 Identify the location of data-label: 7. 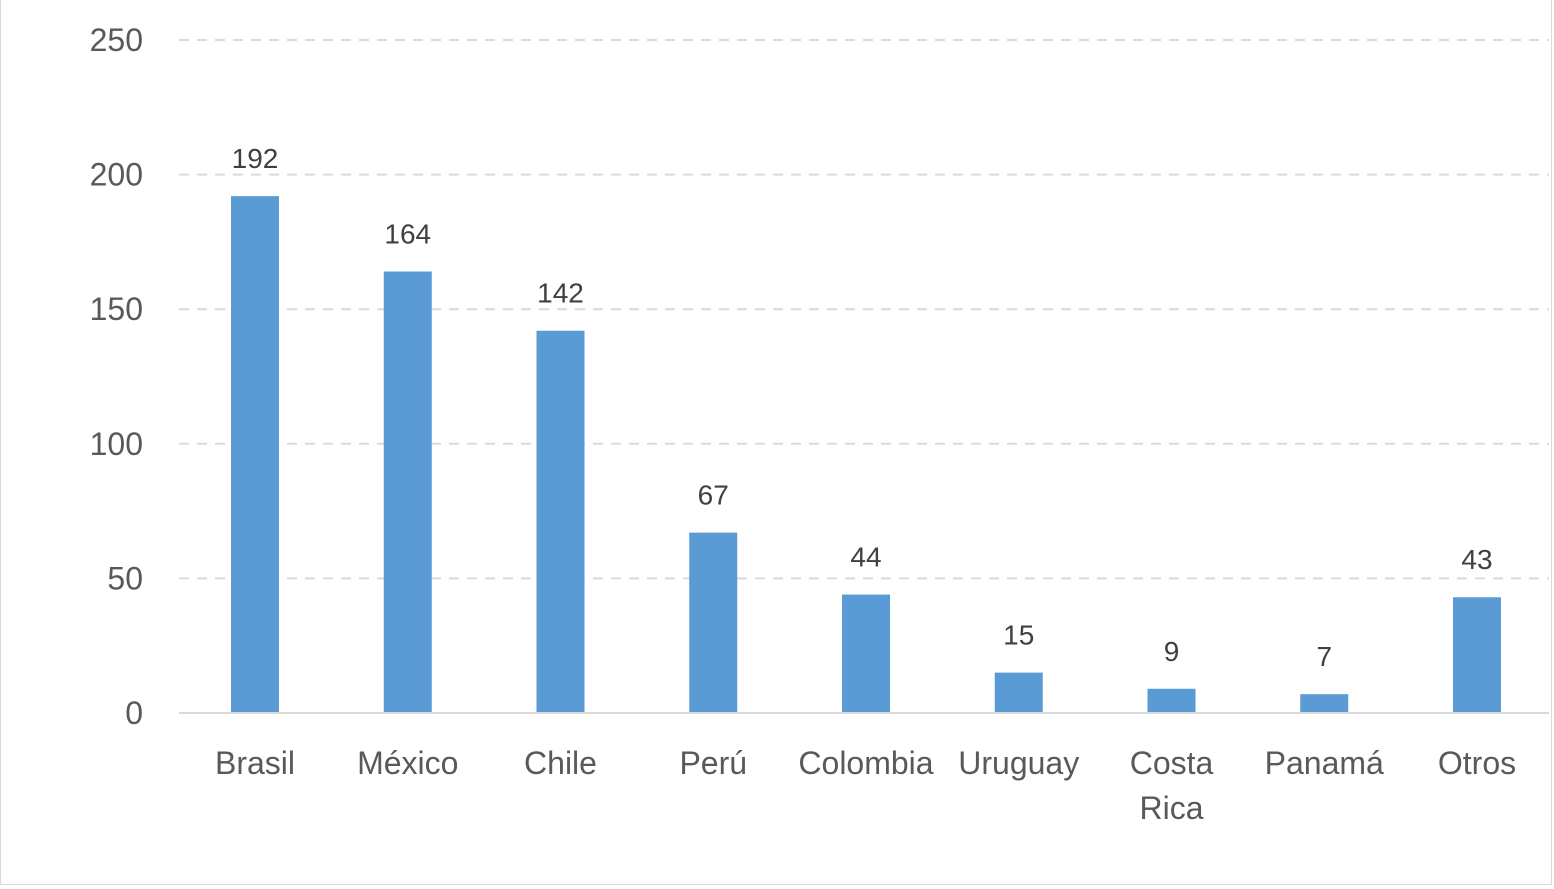
(1324, 656).